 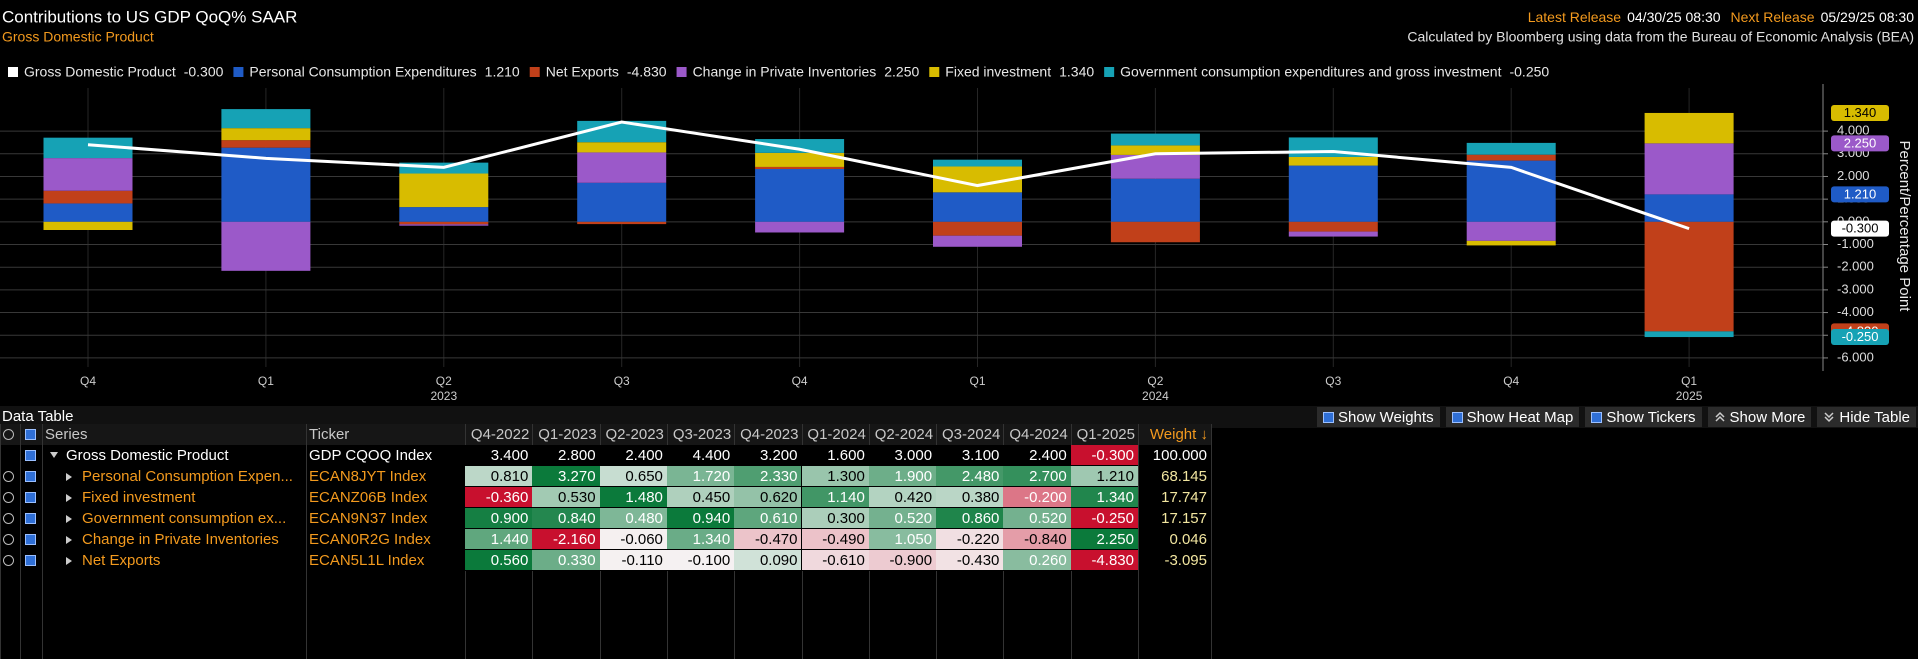 What do you see at coordinates (768, 497) in the screenshot?
I see `value-cell: 0.620` at bounding box center [768, 497].